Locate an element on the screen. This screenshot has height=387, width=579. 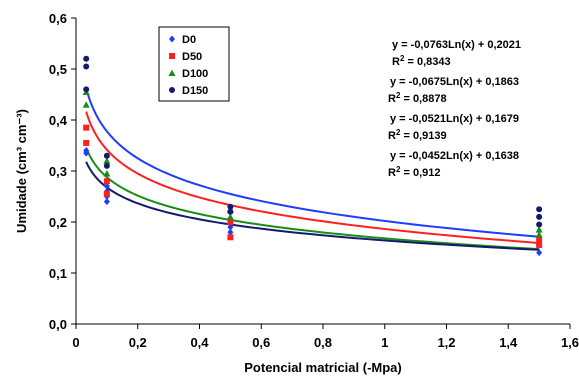
legend-label-d50: D50 is located at coordinates (192, 57).